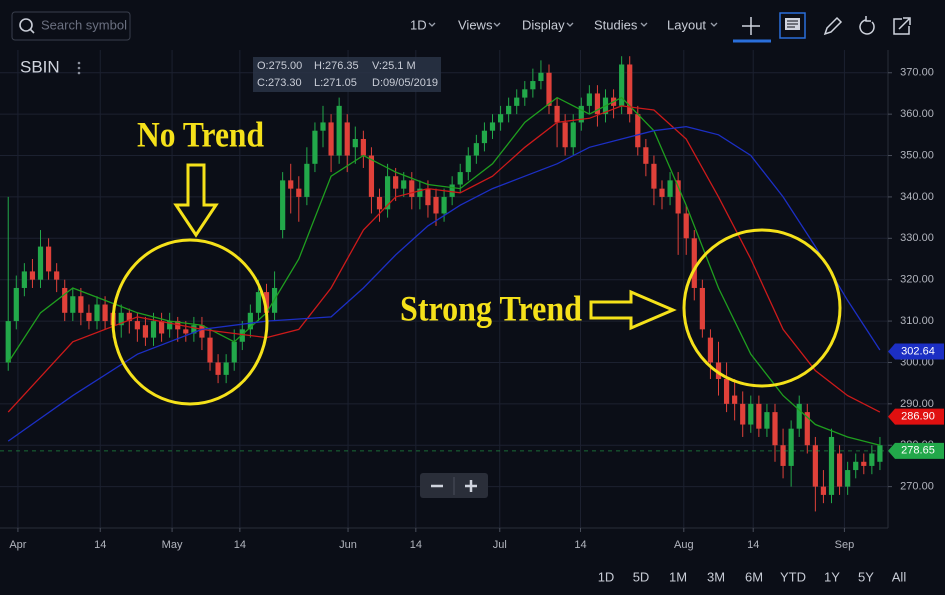  What do you see at coordinates (867, 25) in the screenshot?
I see `reset-tool` at bounding box center [867, 25].